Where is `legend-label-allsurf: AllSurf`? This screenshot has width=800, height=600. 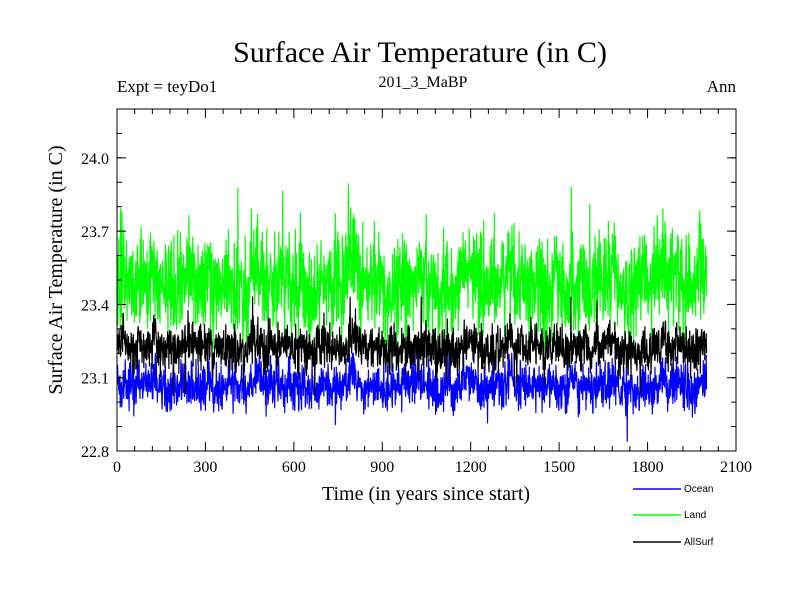 legend-label-allsurf: AllSurf is located at coordinates (699, 542).